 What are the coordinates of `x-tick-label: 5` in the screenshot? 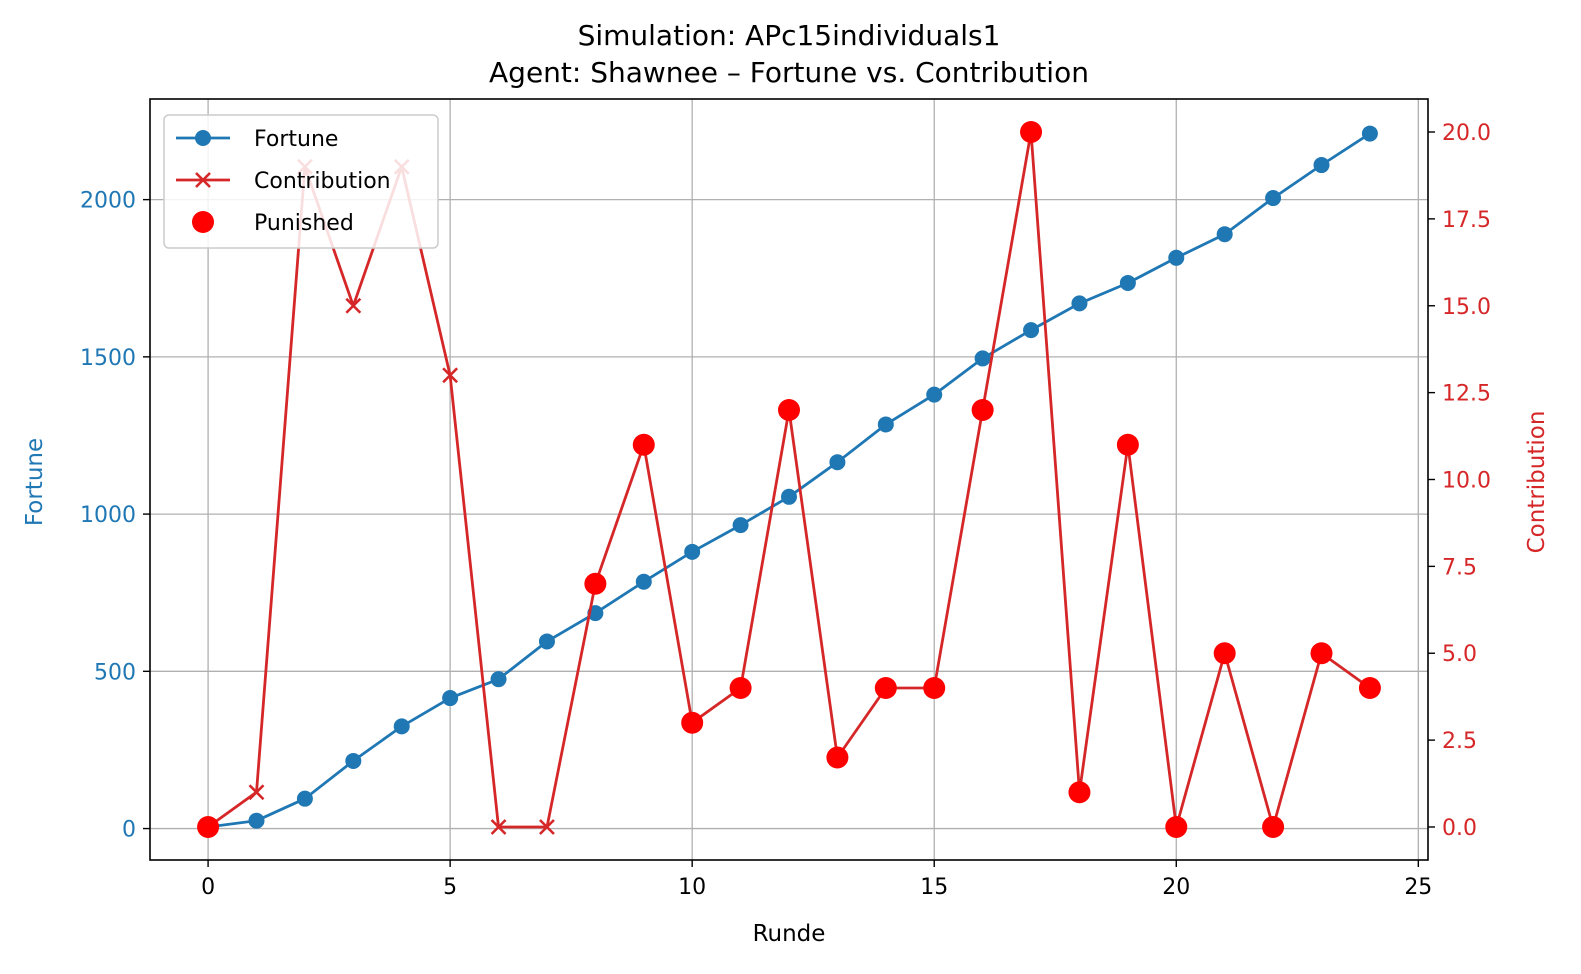 It's located at (450, 887).